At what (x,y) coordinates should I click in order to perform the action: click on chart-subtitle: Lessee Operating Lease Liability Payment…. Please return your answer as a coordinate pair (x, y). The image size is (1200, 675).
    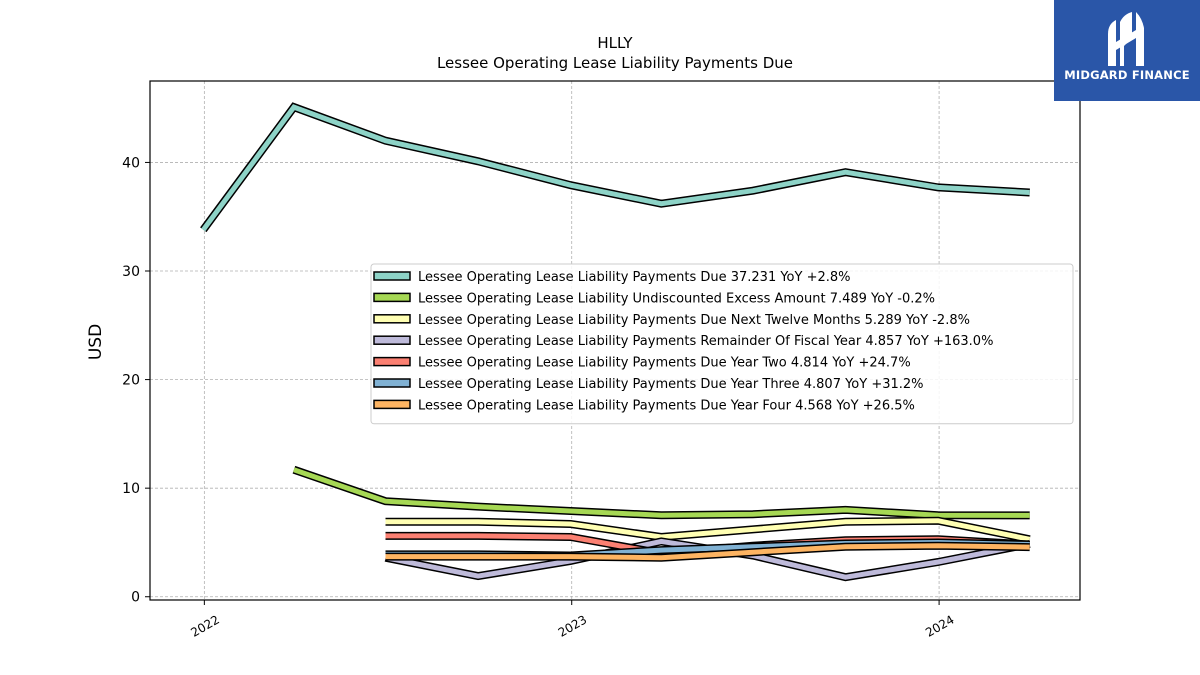
    Looking at the image, I should click on (615, 63).